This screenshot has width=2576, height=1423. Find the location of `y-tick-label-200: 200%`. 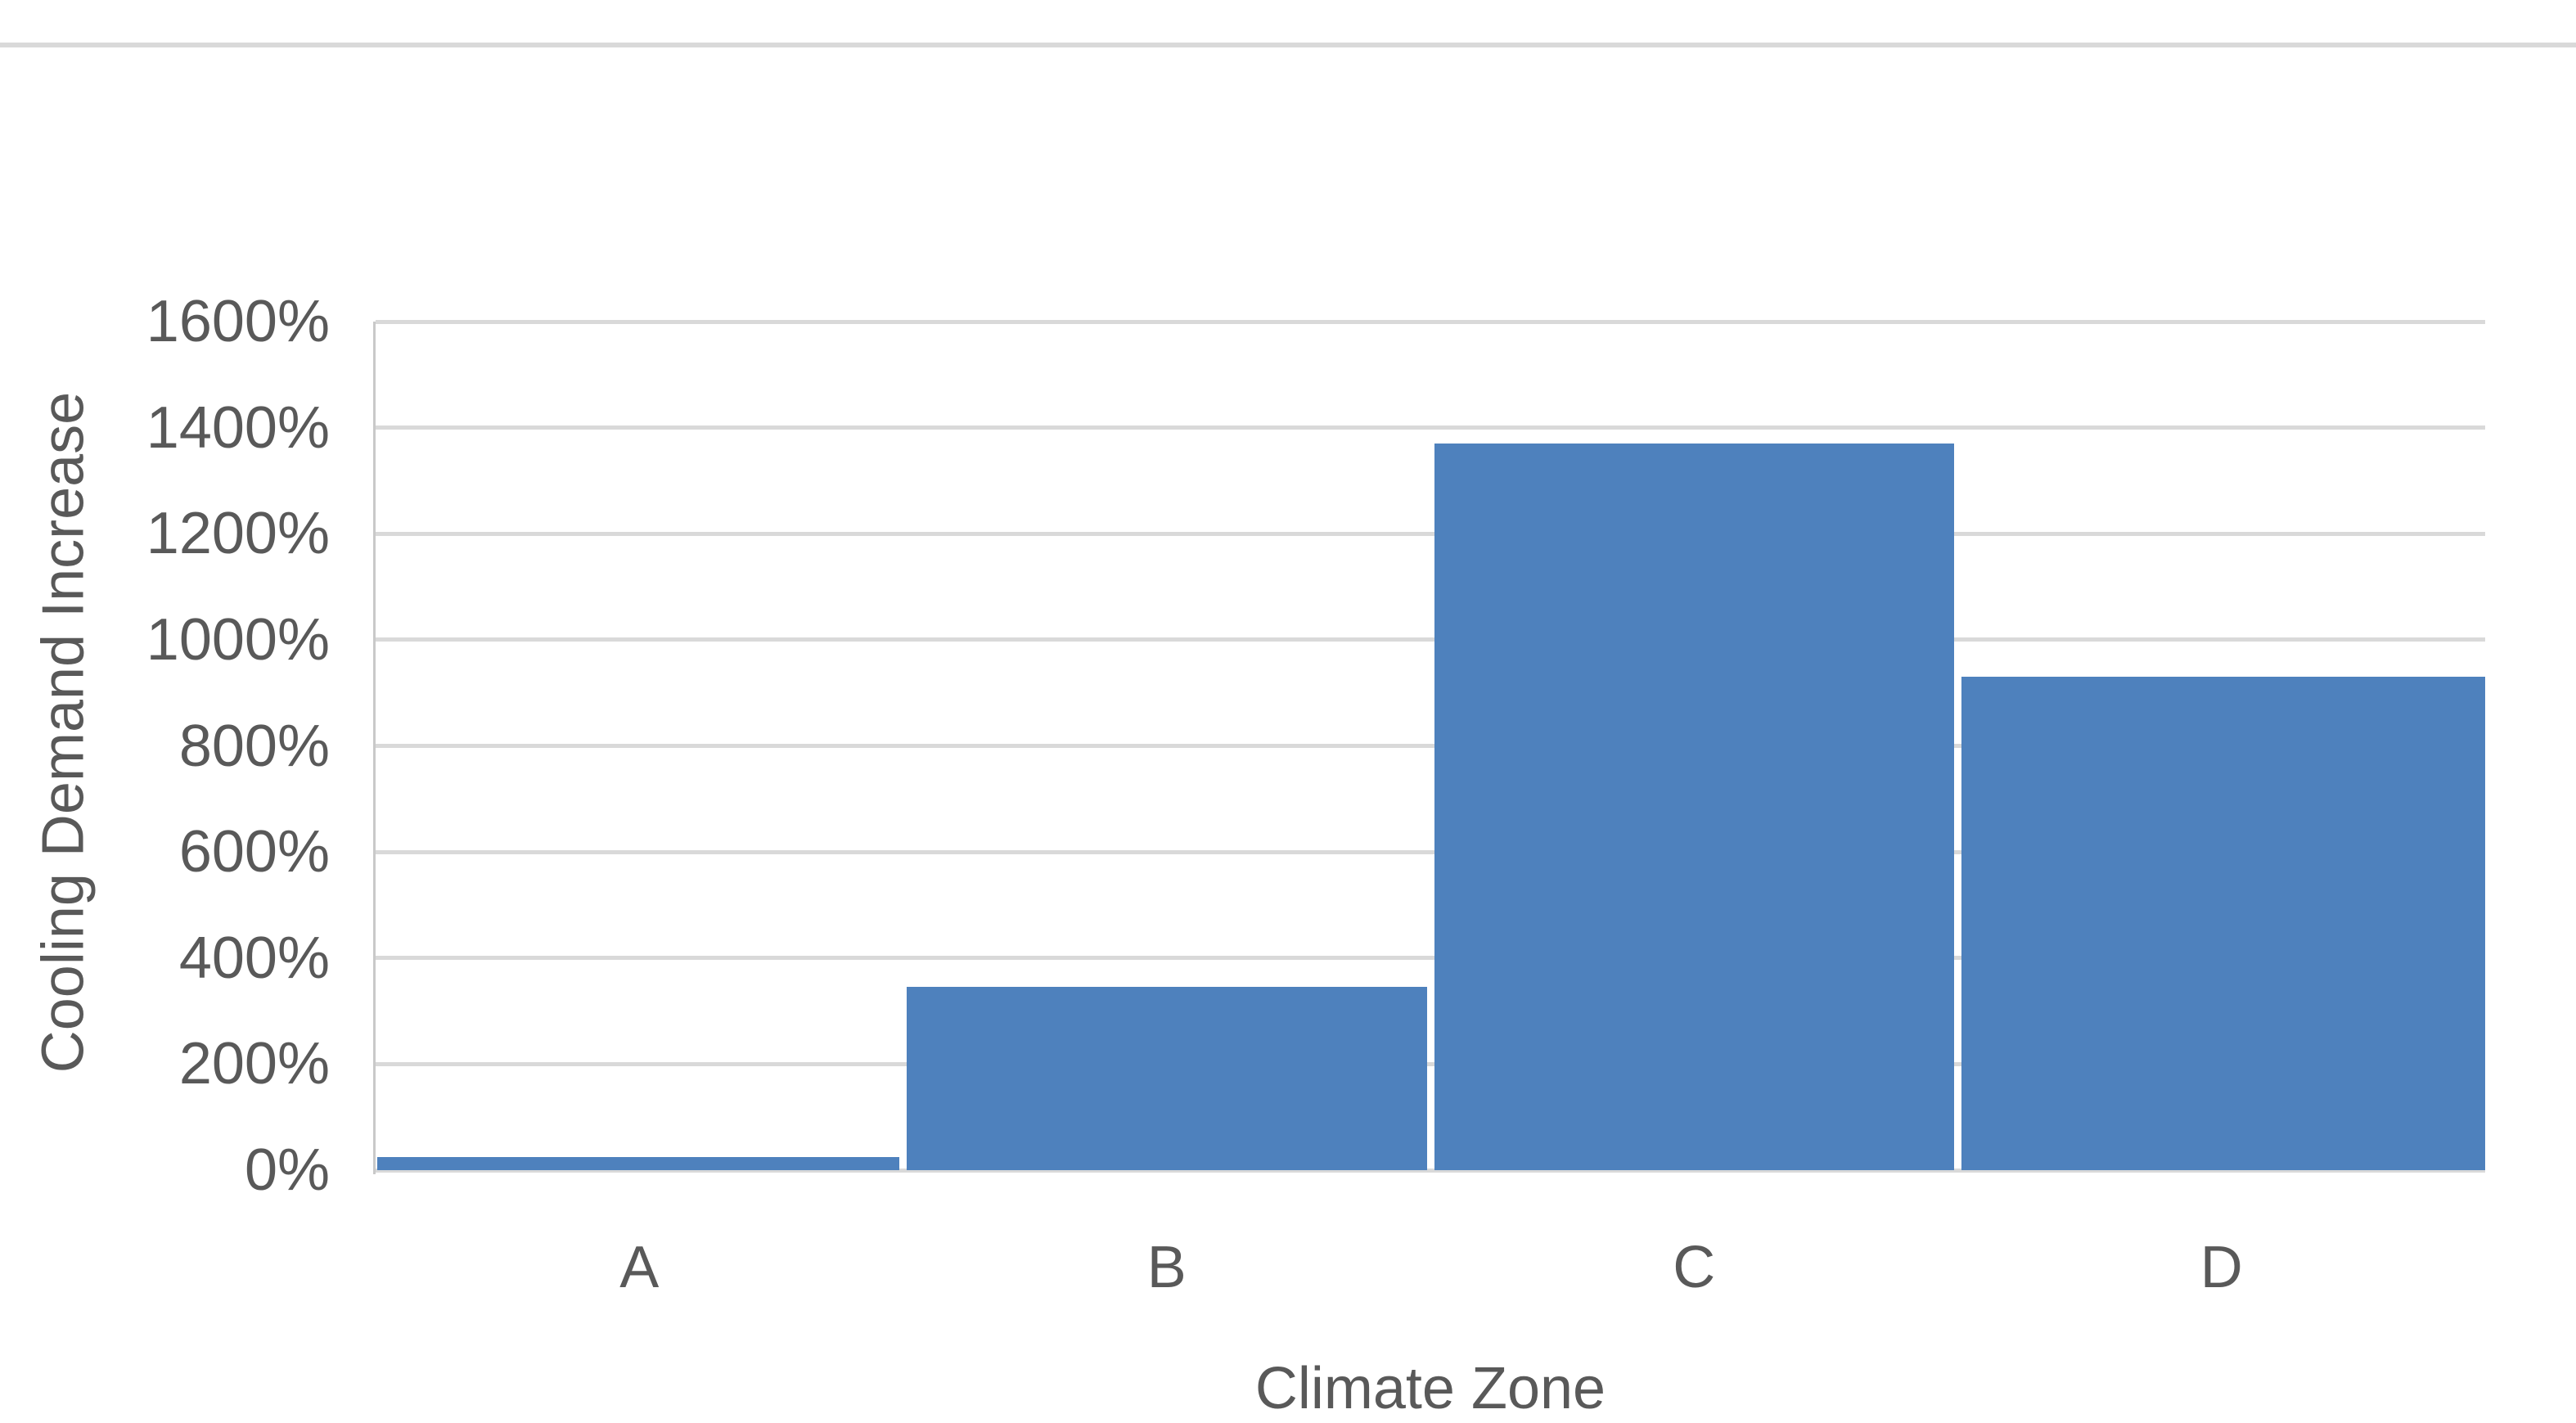

y-tick-label-200: 200% is located at coordinates (254, 1064).